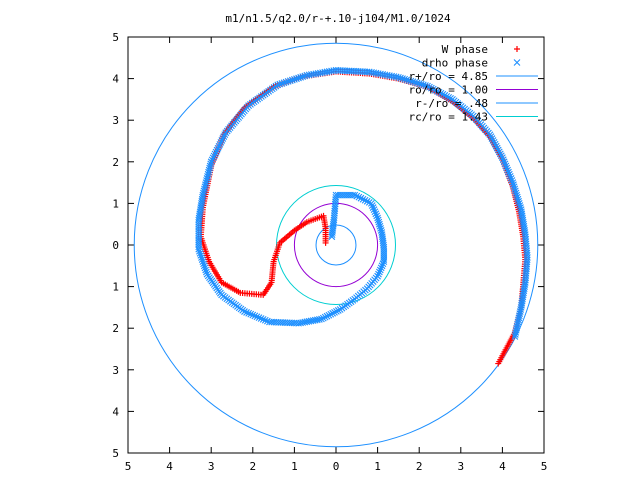 Image resolution: width=640 pixels, height=480 pixels. What do you see at coordinates (115, 411) in the screenshot?
I see `y-tick-label: 4` at bounding box center [115, 411].